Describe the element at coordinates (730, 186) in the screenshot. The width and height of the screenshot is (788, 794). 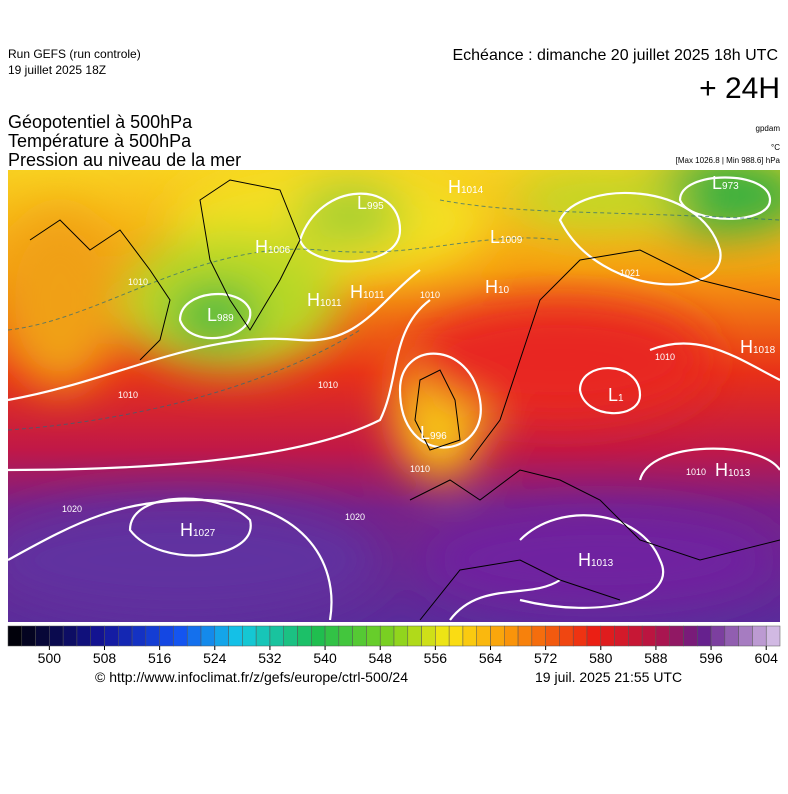
I see `center-value: 973` at that location.